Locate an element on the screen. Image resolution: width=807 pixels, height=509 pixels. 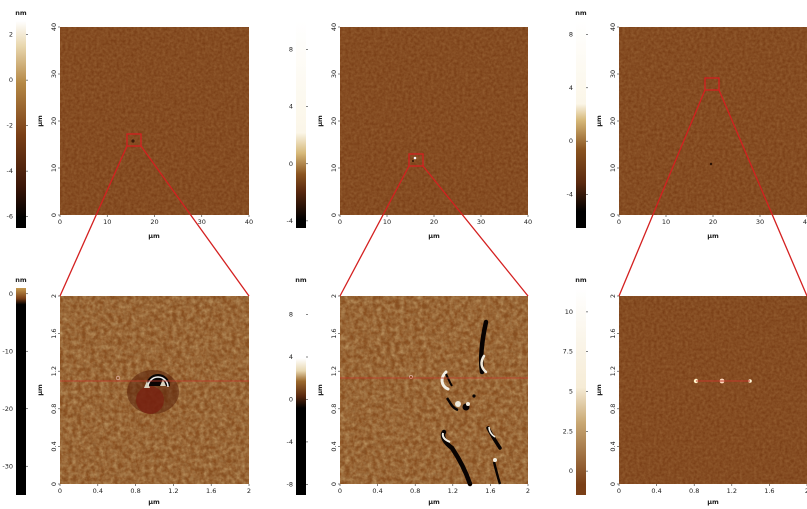
colorbar-tick-label: -2 is located at coordinates (10, 126).